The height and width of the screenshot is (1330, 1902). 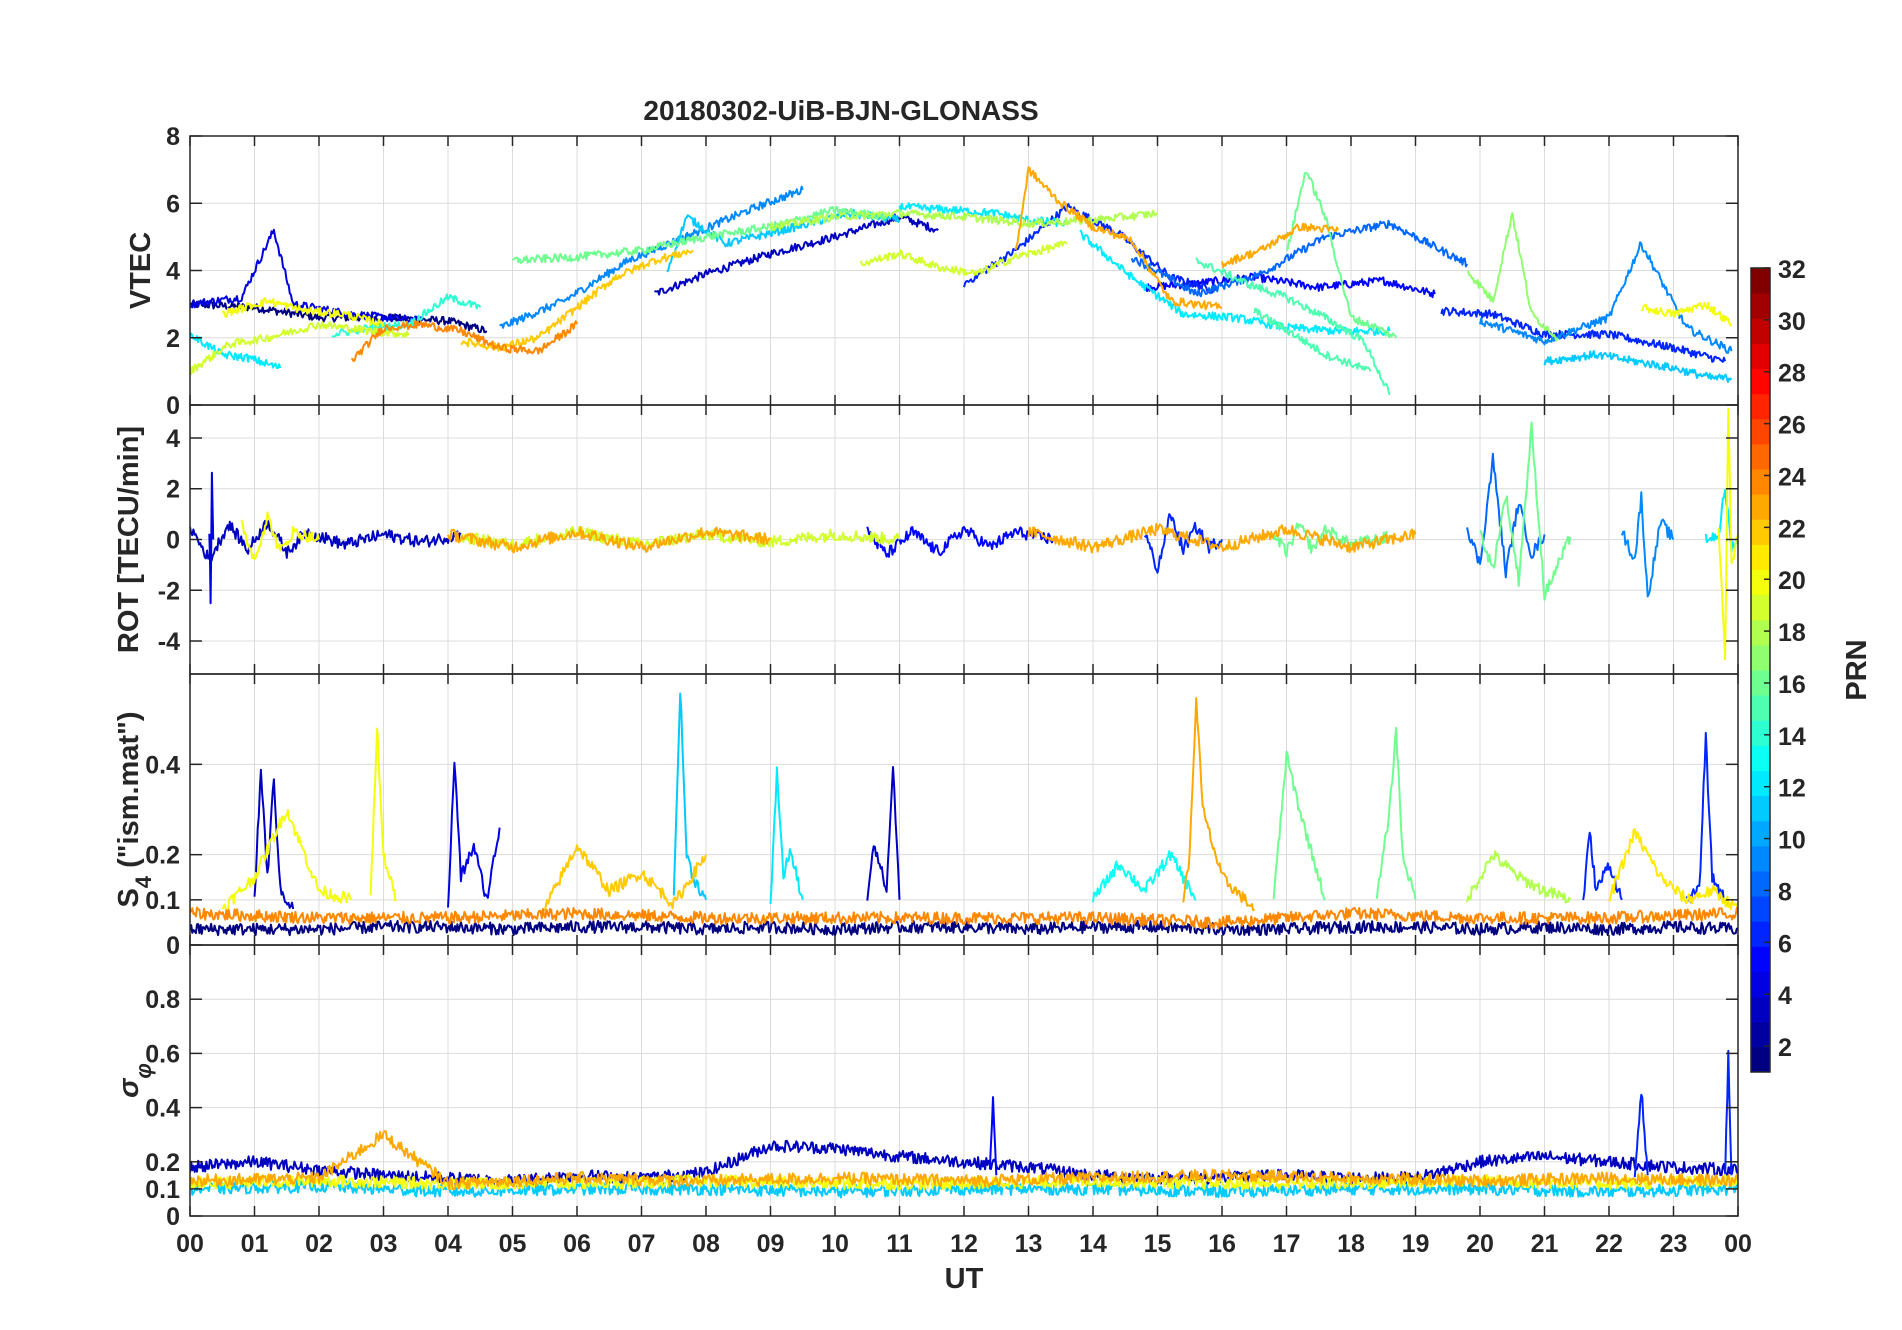 What do you see at coordinates (1785, 996) in the screenshot?
I see `colorbar-tick-label: 4` at bounding box center [1785, 996].